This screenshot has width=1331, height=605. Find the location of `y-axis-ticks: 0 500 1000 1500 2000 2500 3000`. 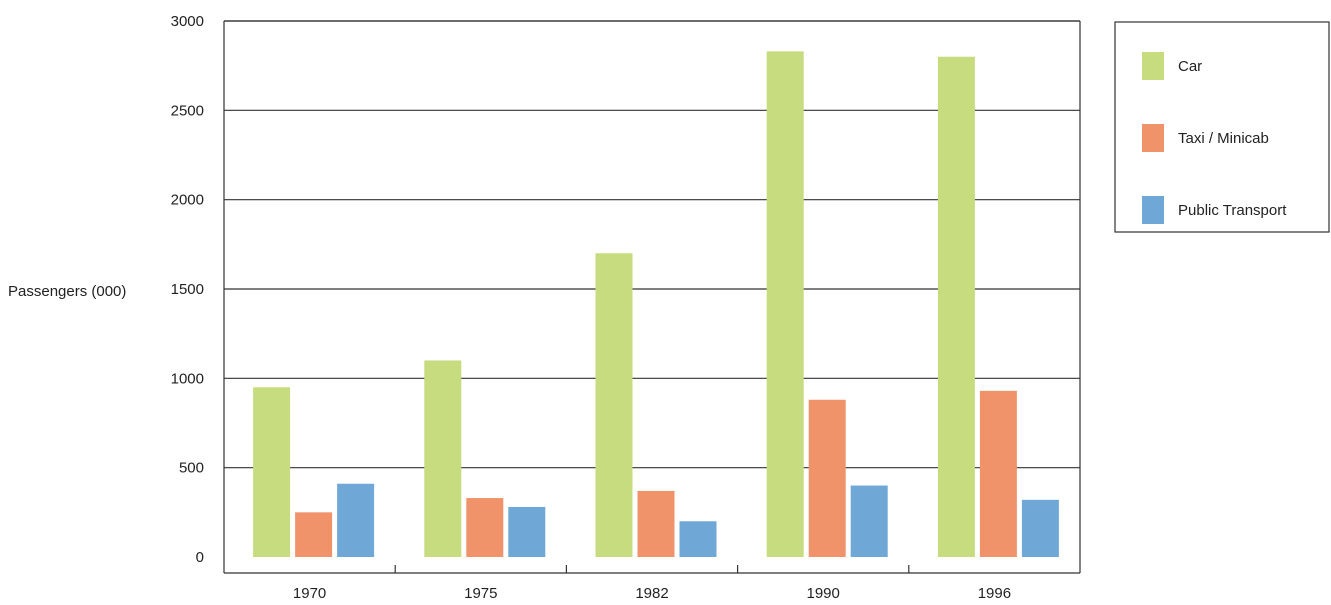

y-axis-ticks: 0 500 1000 1500 2000 2500 3000 is located at coordinates (187, 289).